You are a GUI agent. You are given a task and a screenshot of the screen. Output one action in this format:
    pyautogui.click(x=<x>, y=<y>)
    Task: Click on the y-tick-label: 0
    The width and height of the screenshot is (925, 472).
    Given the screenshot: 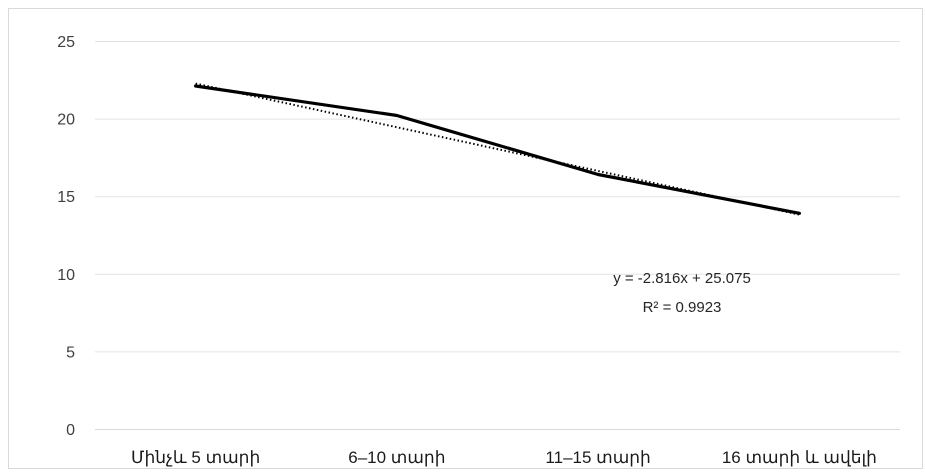 What is the action you would take?
    pyautogui.click(x=70, y=430)
    